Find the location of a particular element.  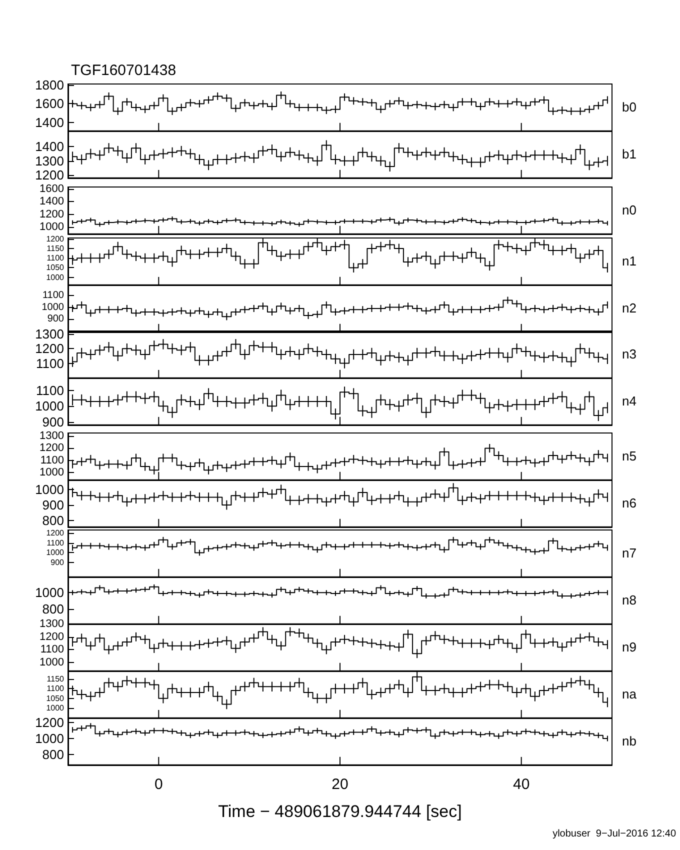

x-axis-title: Time − 489061879.944744 [sec] is located at coordinates (340, 811).